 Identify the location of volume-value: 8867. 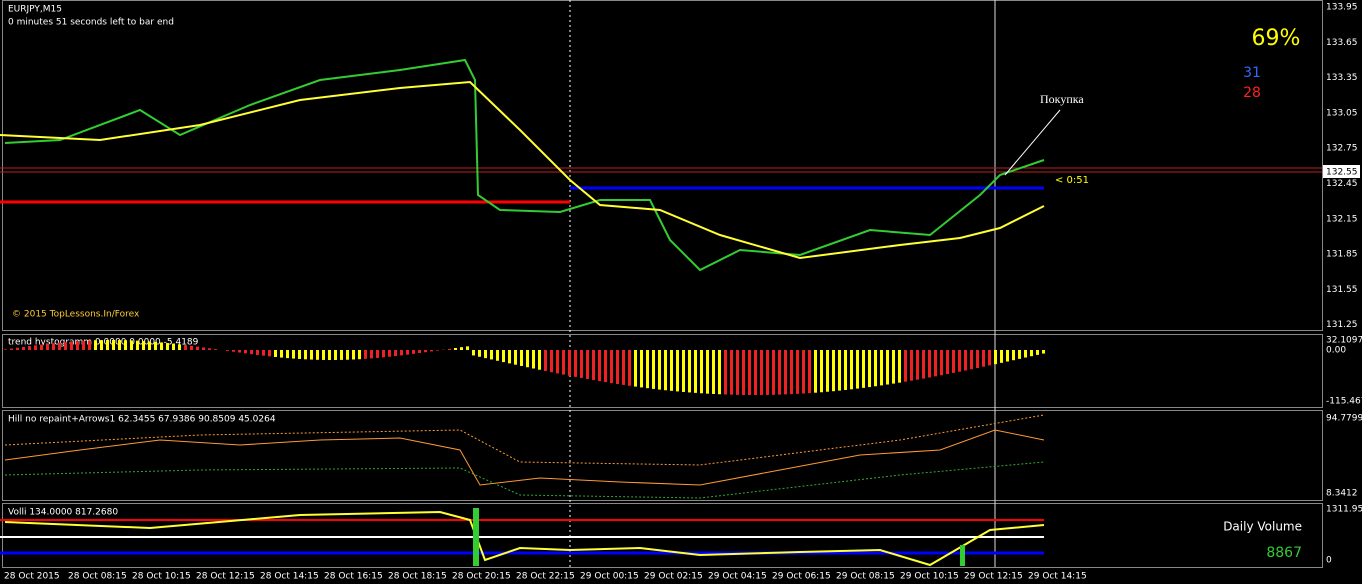
(1284, 553).